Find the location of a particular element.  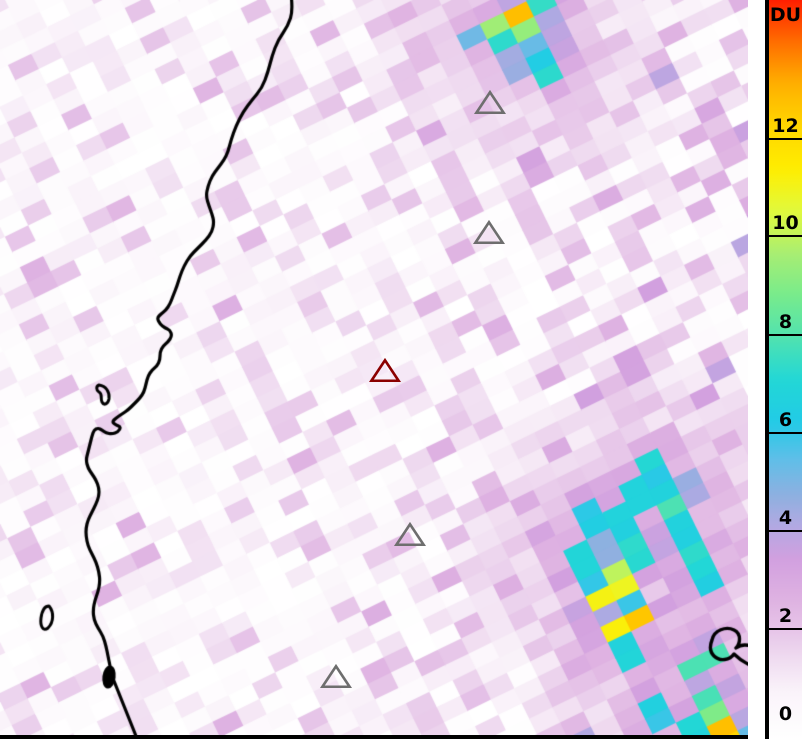

colorbar-tick-label-8: 8 is located at coordinates (785, 322).